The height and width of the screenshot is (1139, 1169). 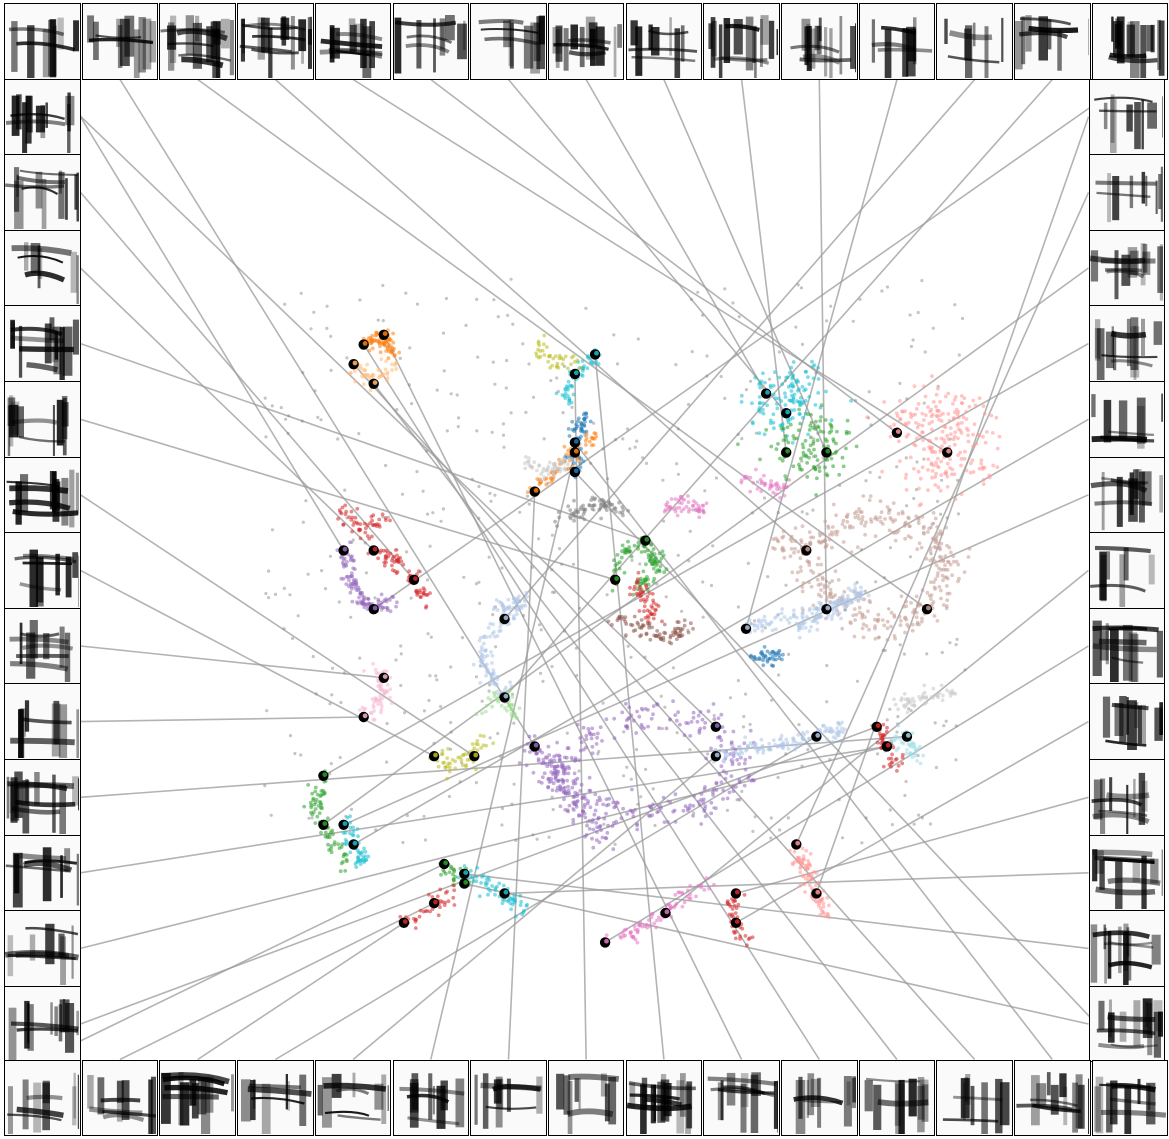 I want to click on highlight-marker-fill, so click(x=466, y=882).